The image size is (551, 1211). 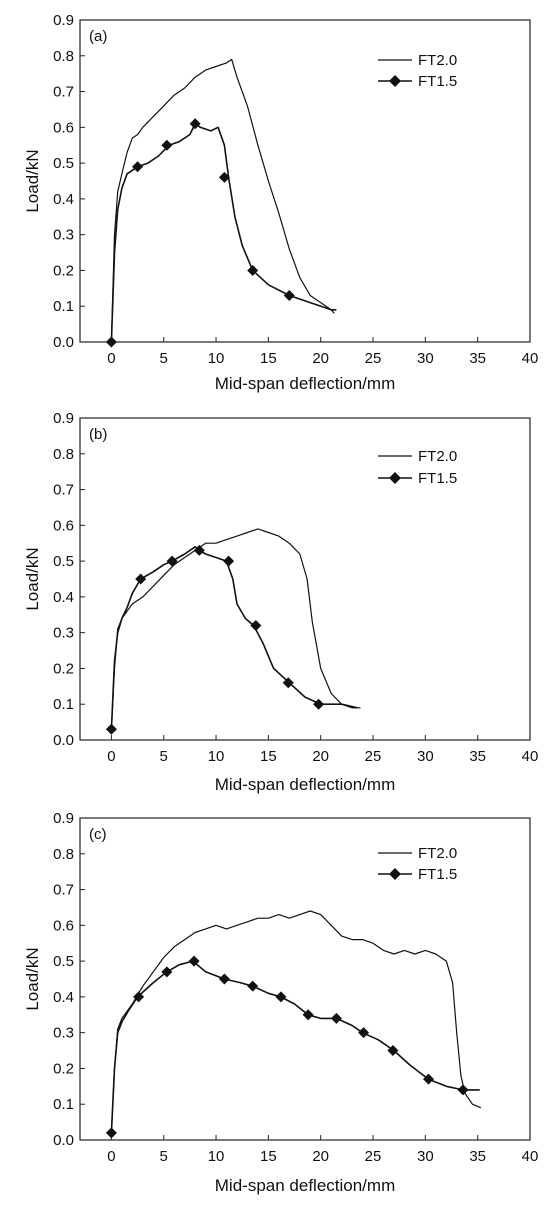 What do you see at coordinates (63, 306) in the screenshot?
I see `y-tick-label: 0.1` at bounding box center [63, 306].